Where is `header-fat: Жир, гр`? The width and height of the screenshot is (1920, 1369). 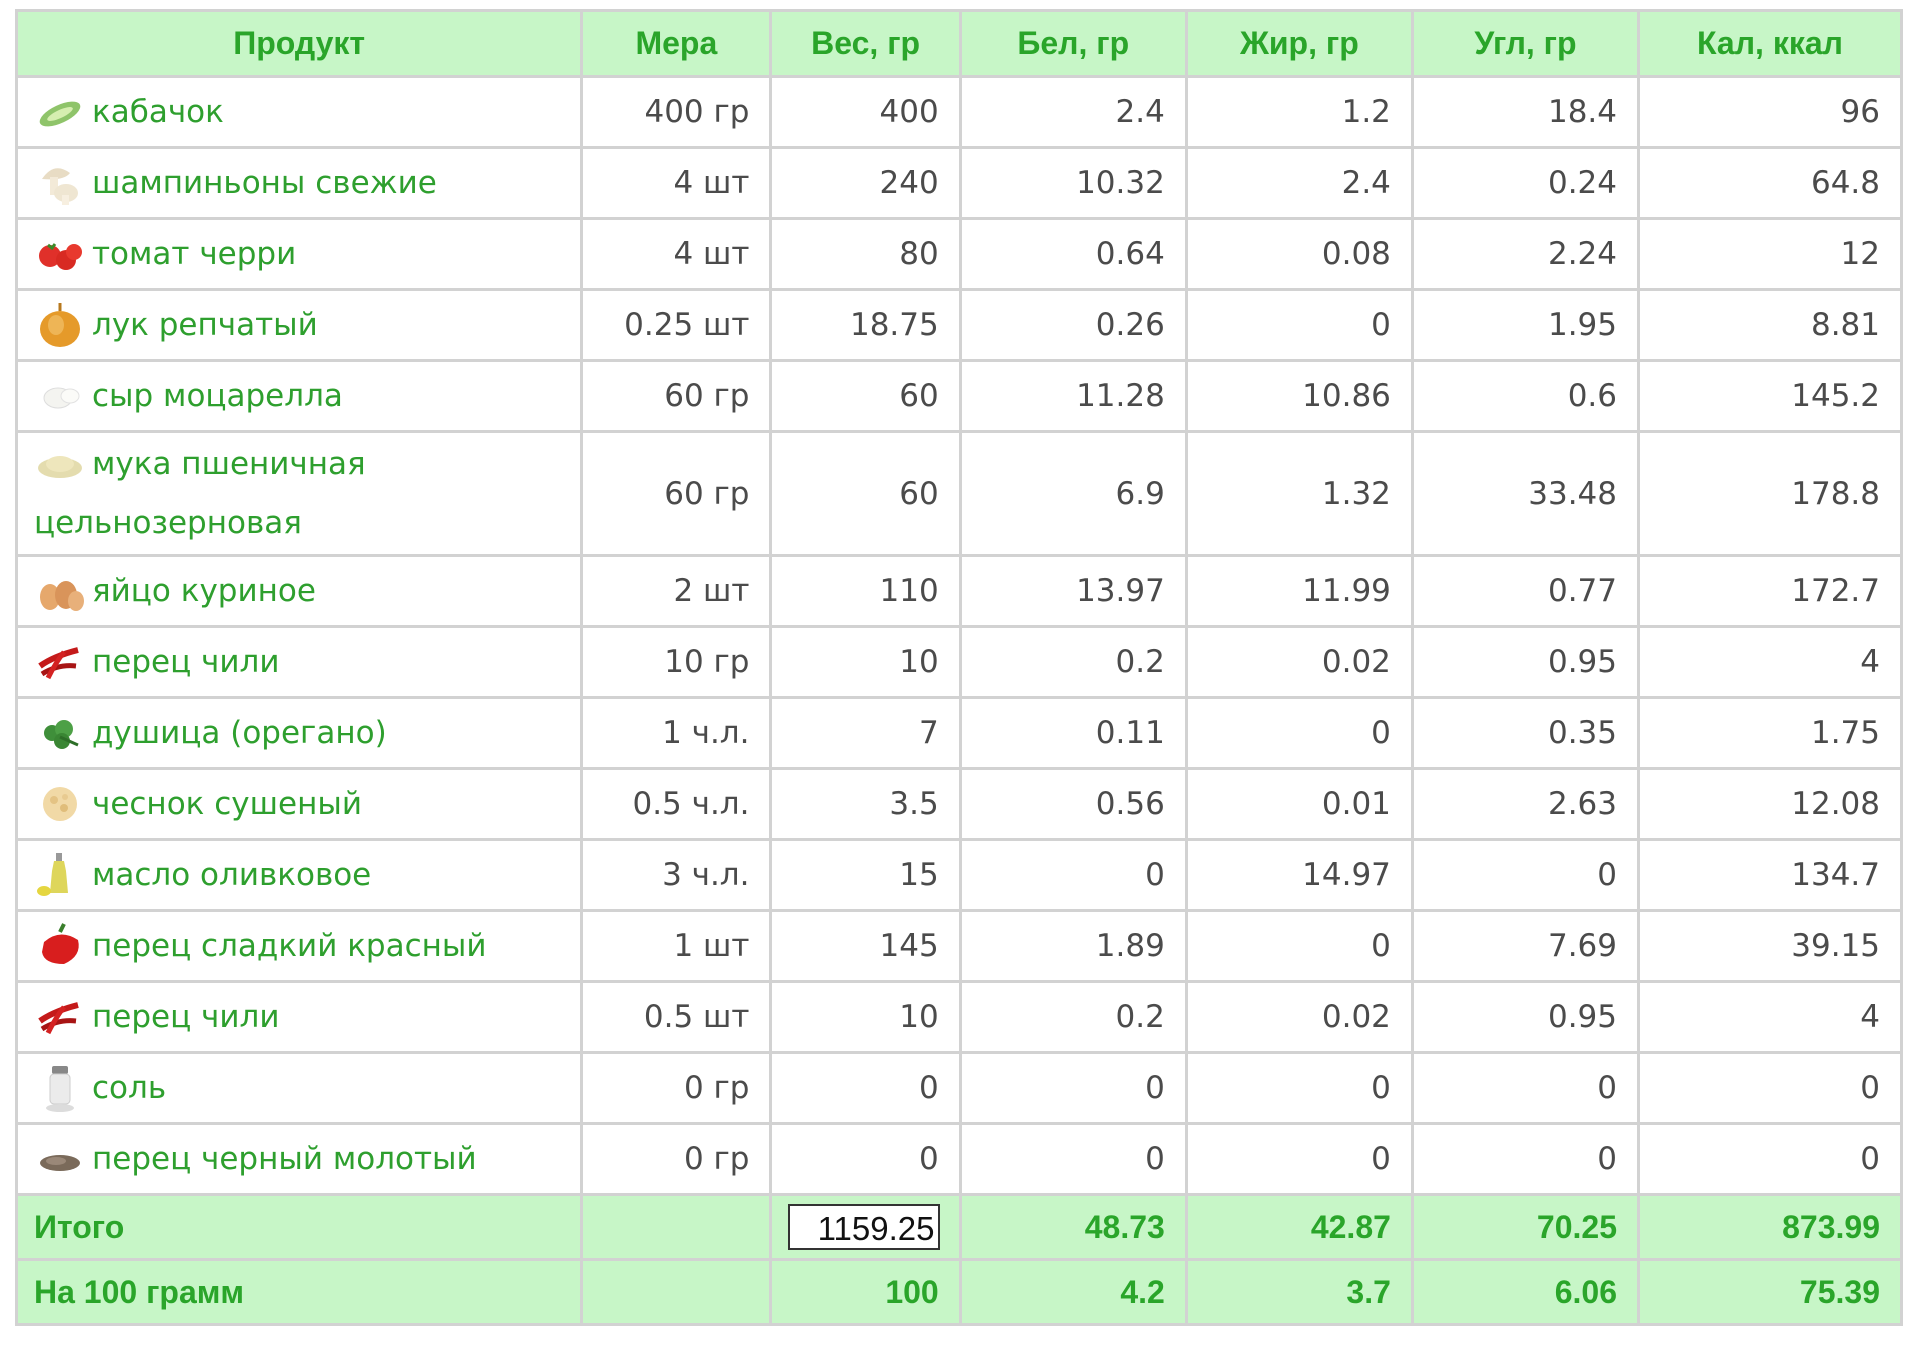
header-fat: Жир, гр is located at coordinates (1299, 43).